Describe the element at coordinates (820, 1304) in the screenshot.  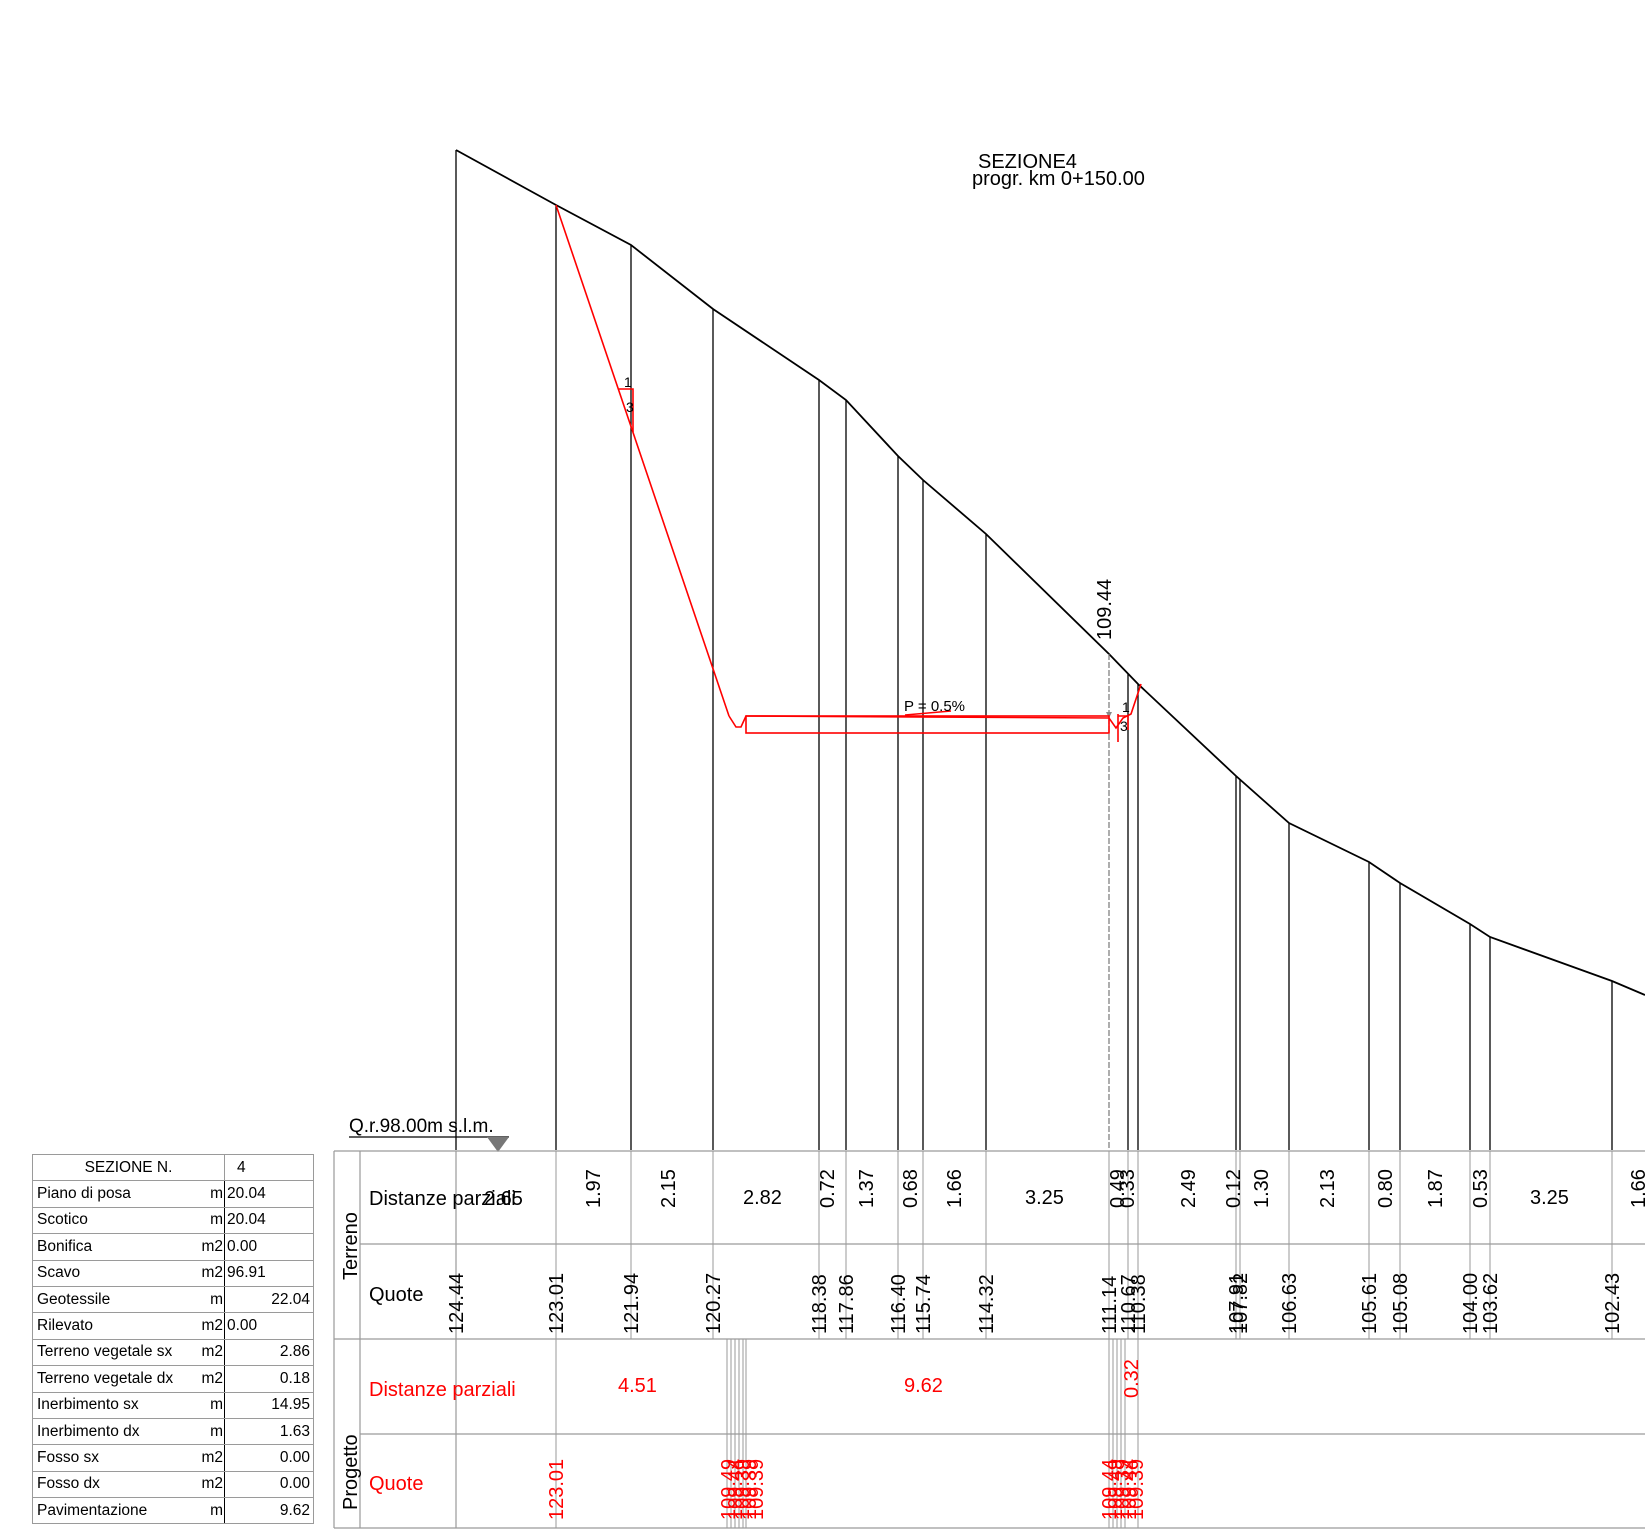
I see `terreno-quota: 118.38` at that location.